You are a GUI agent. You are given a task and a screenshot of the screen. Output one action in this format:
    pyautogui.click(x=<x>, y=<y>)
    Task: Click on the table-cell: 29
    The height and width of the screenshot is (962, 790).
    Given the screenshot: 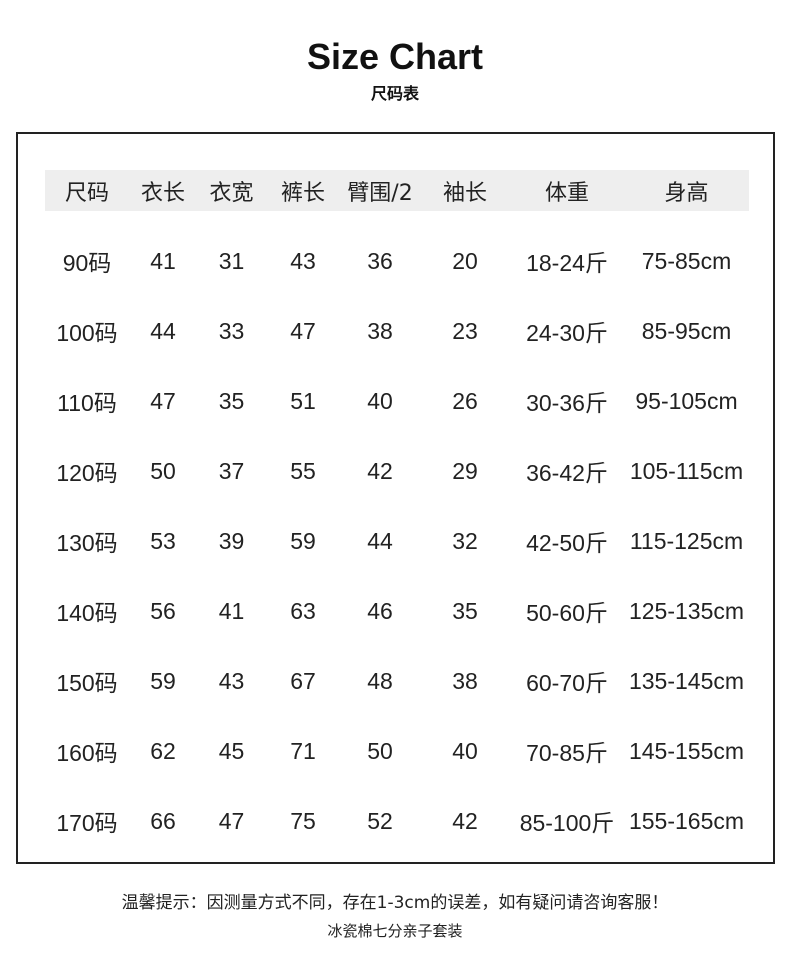 What is the action you would take?
    pyautogui.click(x=465, y=470)
    